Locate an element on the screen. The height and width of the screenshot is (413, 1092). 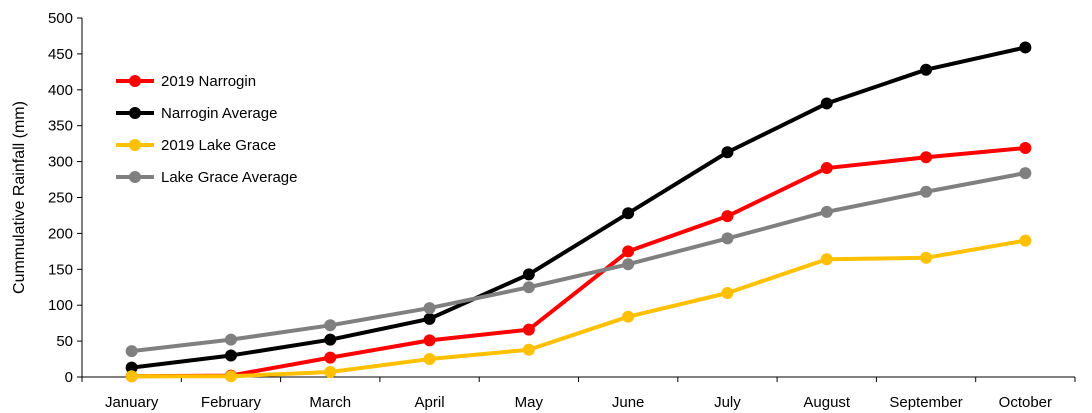
y-tick-label: 250 is located at coordinates (60, 198).